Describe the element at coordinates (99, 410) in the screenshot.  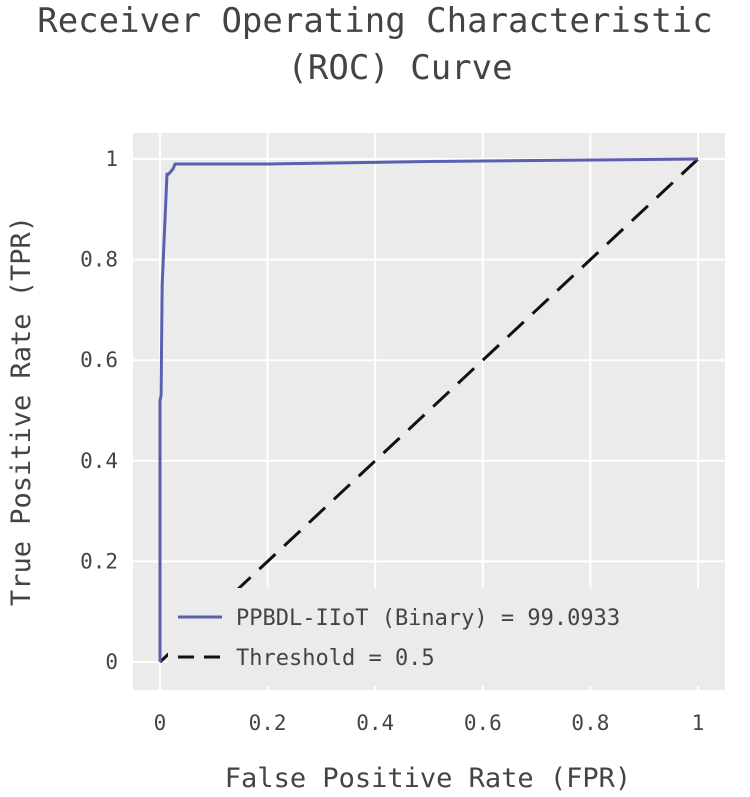
I see `y-tick-labels: 0 0.2 0.4 0.6 0.8 1` at that location.